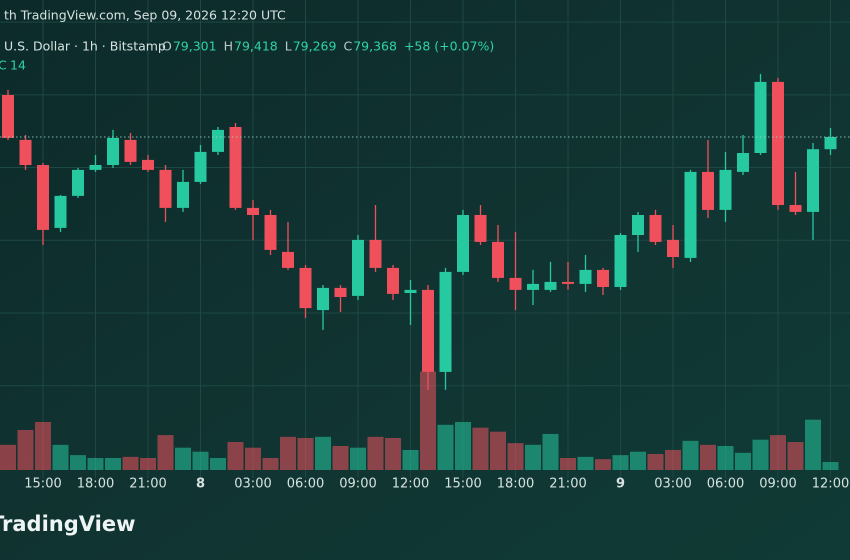 The image size is (850, 560). I want to click on volume-key: C, so click(3, 65).